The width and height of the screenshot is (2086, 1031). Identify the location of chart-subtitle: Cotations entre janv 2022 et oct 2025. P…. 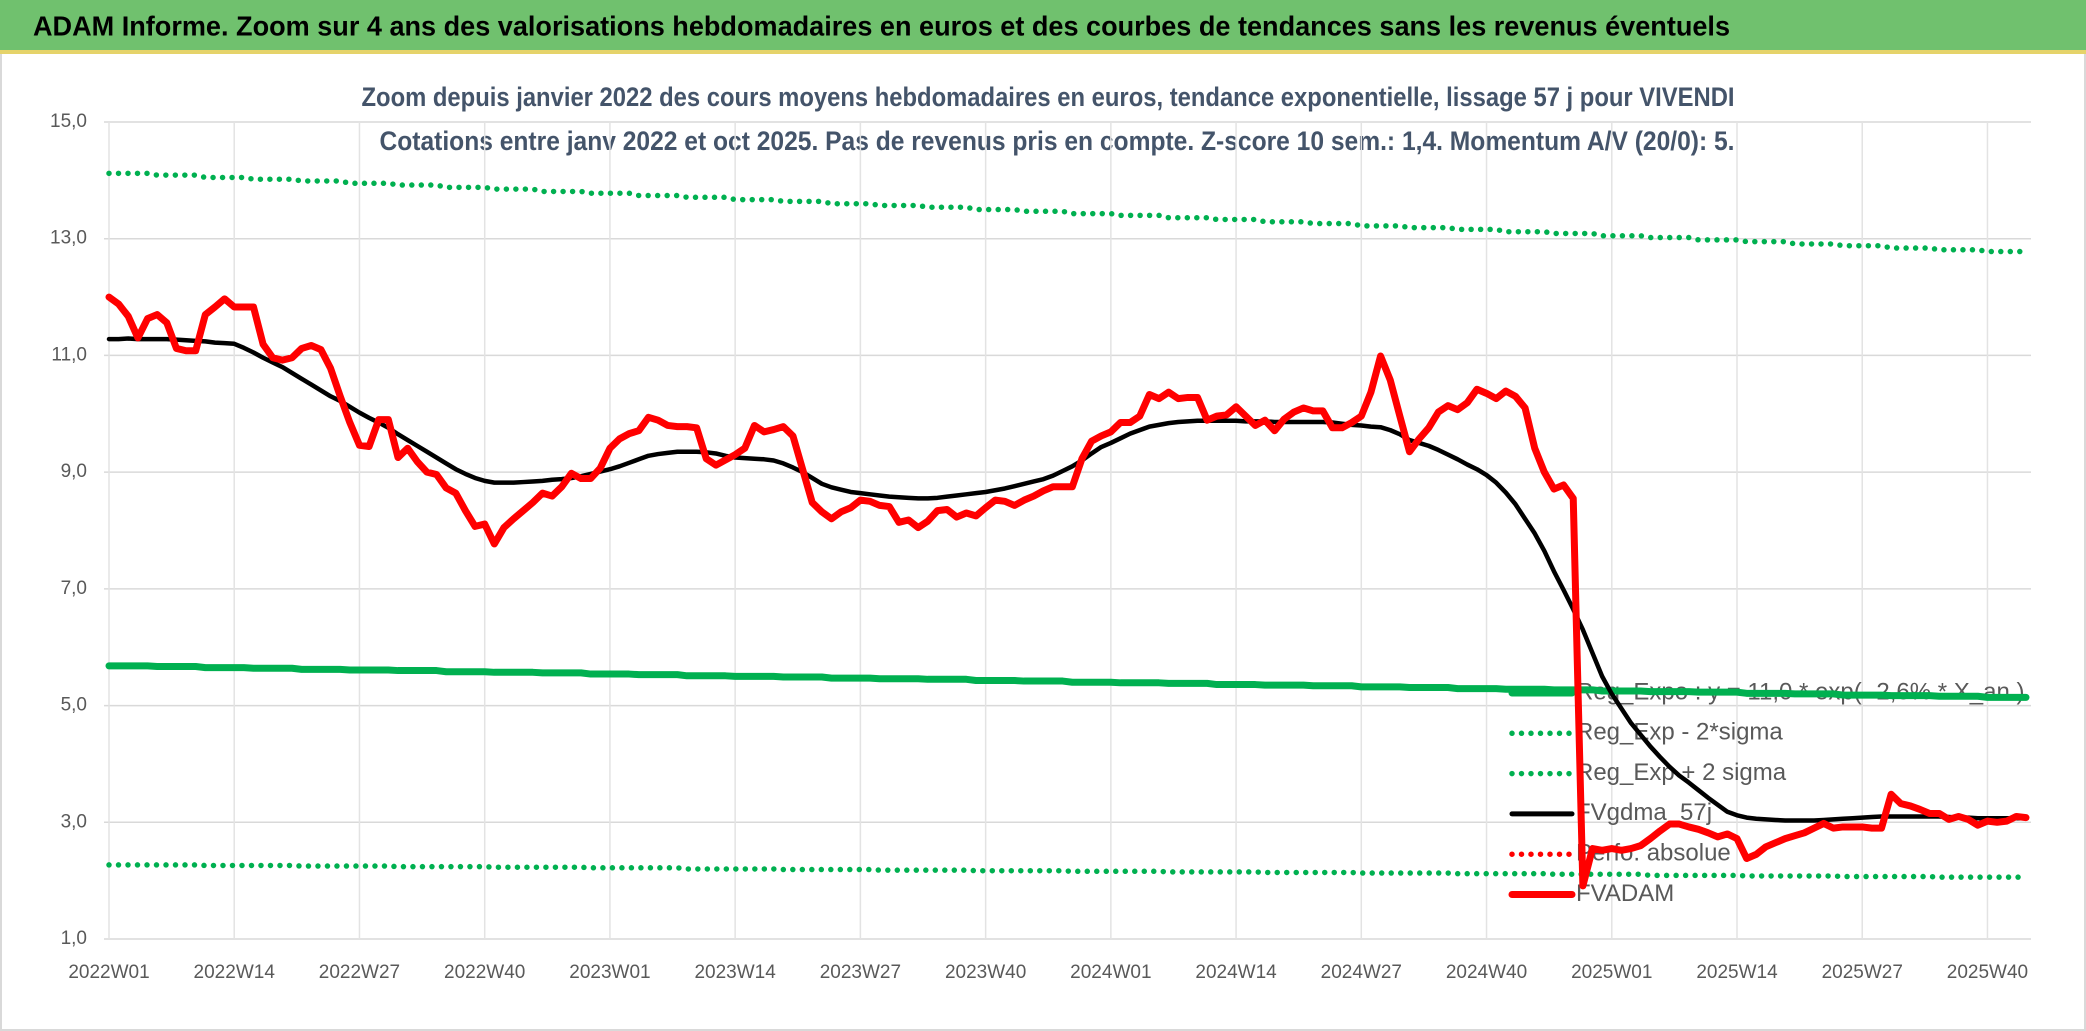
(1057, 141).